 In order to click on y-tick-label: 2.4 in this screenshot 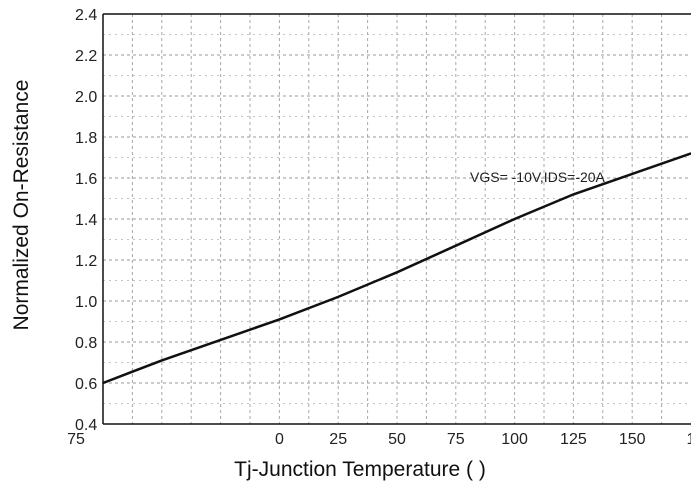, I will do `click(86, 15)`.